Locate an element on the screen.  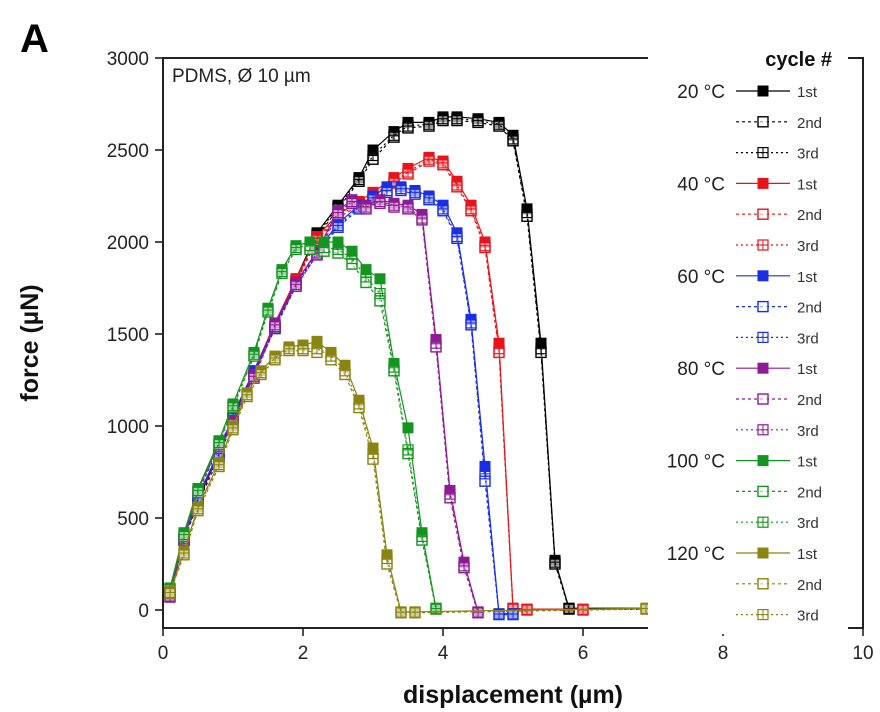
legend-cycle-label-4-0: 1st is located at coordinates (807, 462).